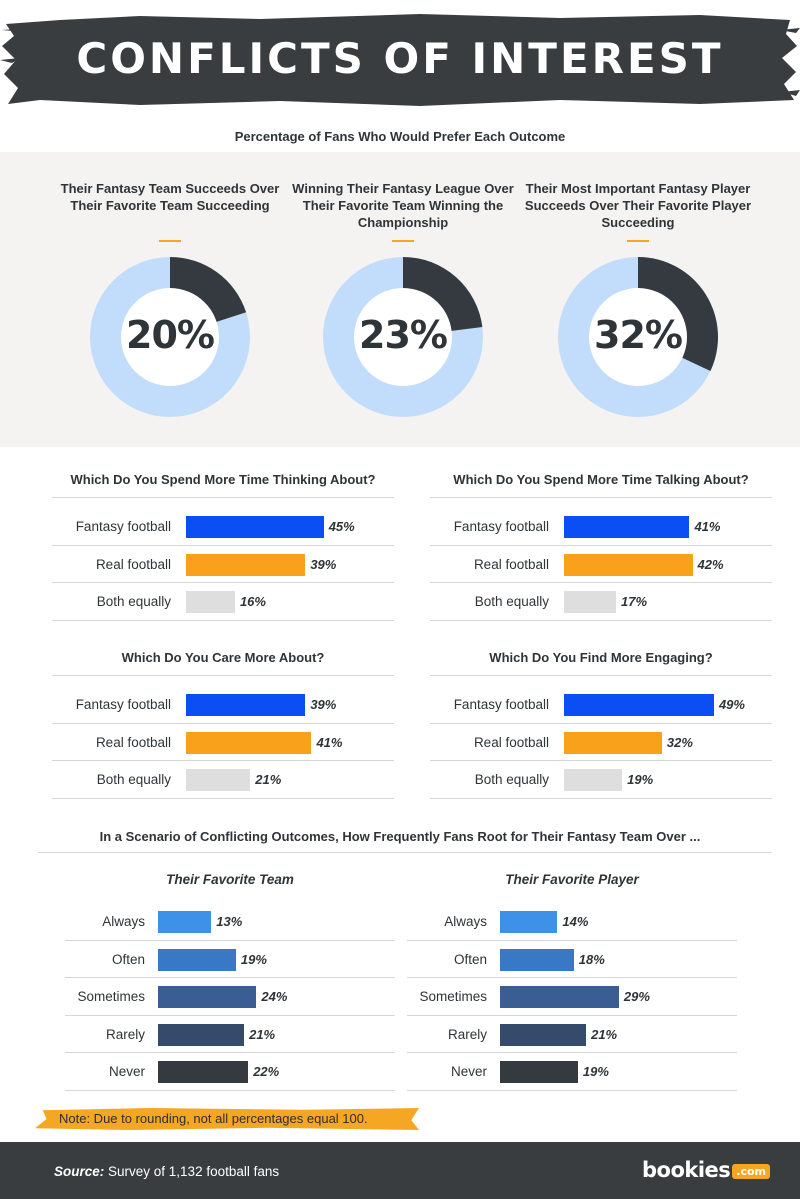 Image resolution: width=800 pixels, height=1199 pixels. What do you see at coordinates (706, 1170) in the screenshot?
I see `brand-logo: bookies .com` at bounding box center [706, 1170].